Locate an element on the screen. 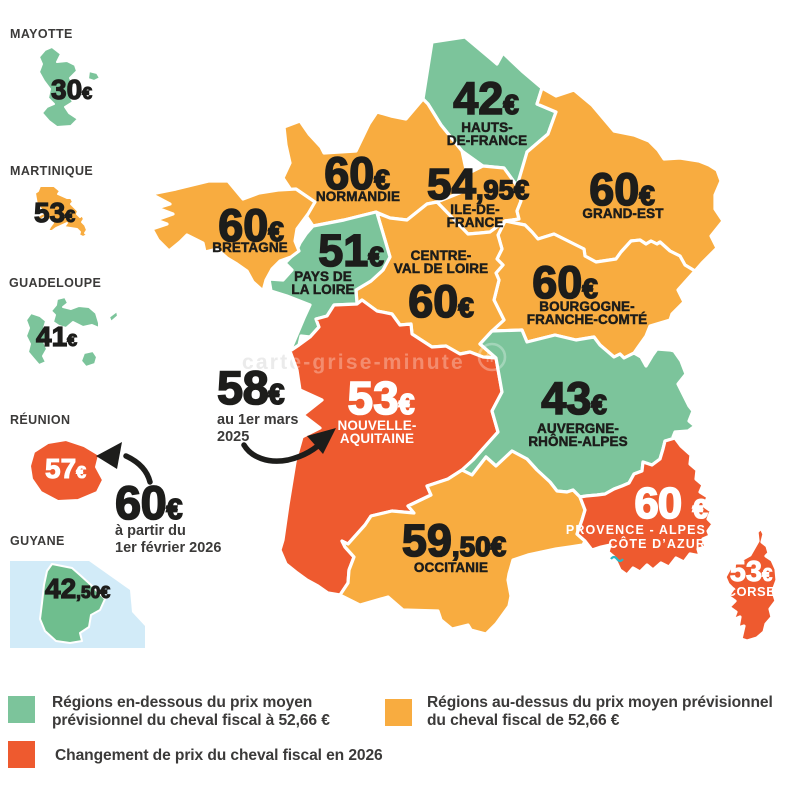  svg-text: carte-grise-minute is located at coordinates (353, 362).